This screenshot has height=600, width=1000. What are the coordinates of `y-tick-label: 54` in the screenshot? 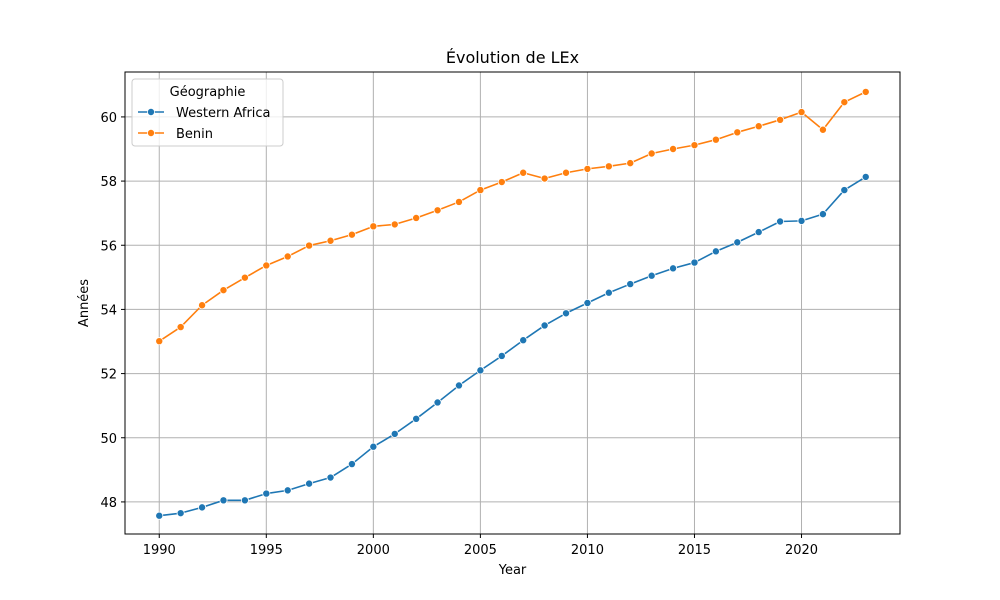 It's located at (108, 310).